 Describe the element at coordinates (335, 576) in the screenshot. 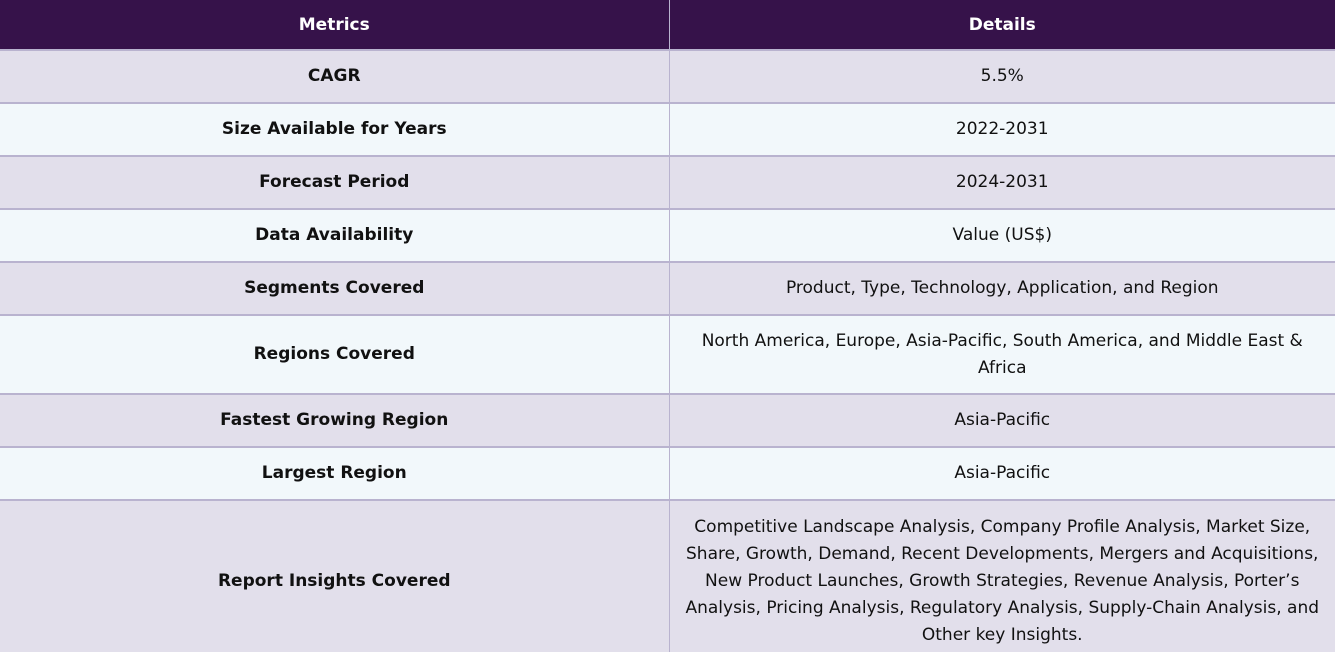

I see `row-metric: Report Insights Covered` at that location.